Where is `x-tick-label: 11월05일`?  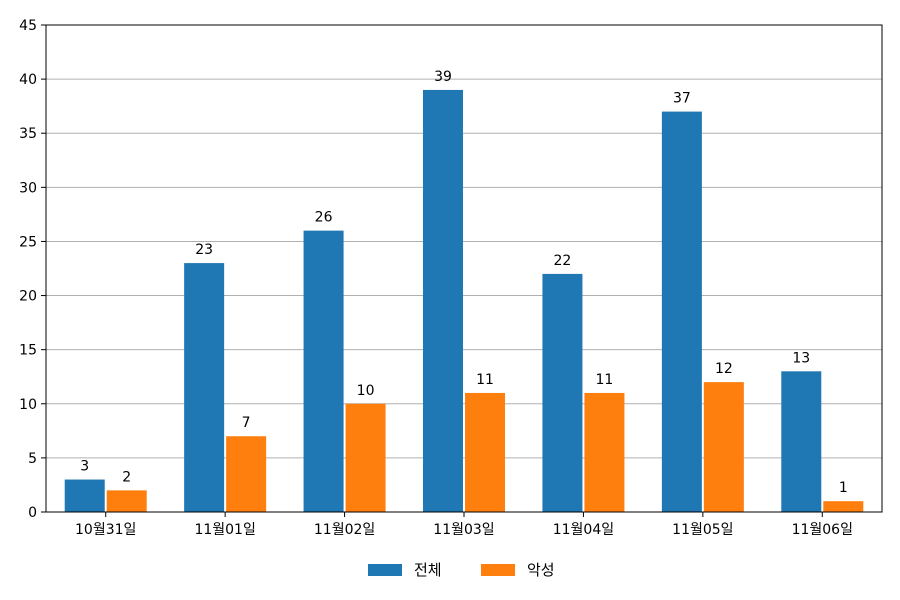
x-tick-label: 11월05일 is located at coordinates (702, 530).